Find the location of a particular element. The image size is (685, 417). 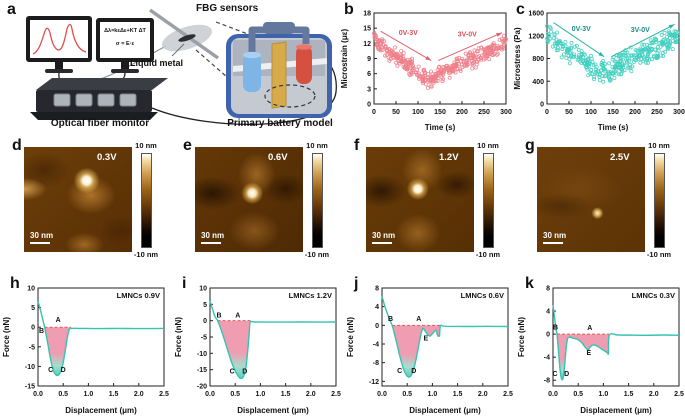

x-axis-ticks: 0.0 0.5 1.0 1.5 2.0 2.5 is located at coordinates (616, 390).